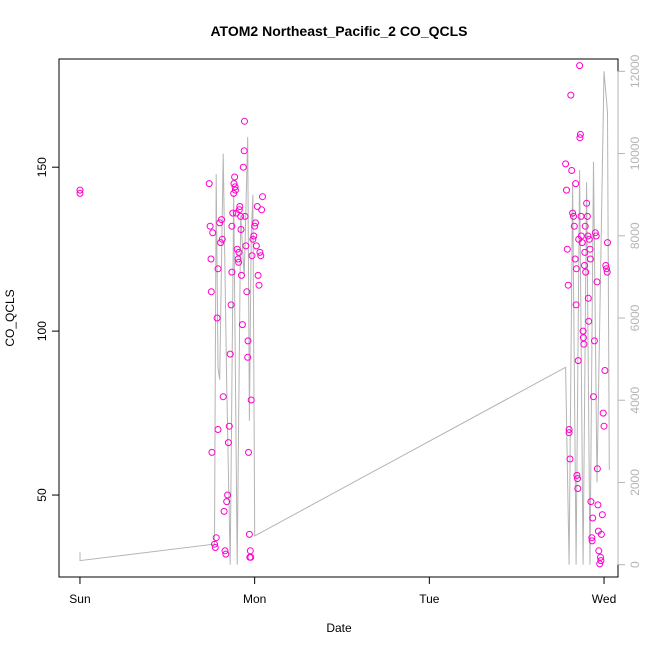  What do you see at coordinates (635, 482) in the screenshot?
I see `secondary-tick-label: 2000` at bounding box center [635, 482].